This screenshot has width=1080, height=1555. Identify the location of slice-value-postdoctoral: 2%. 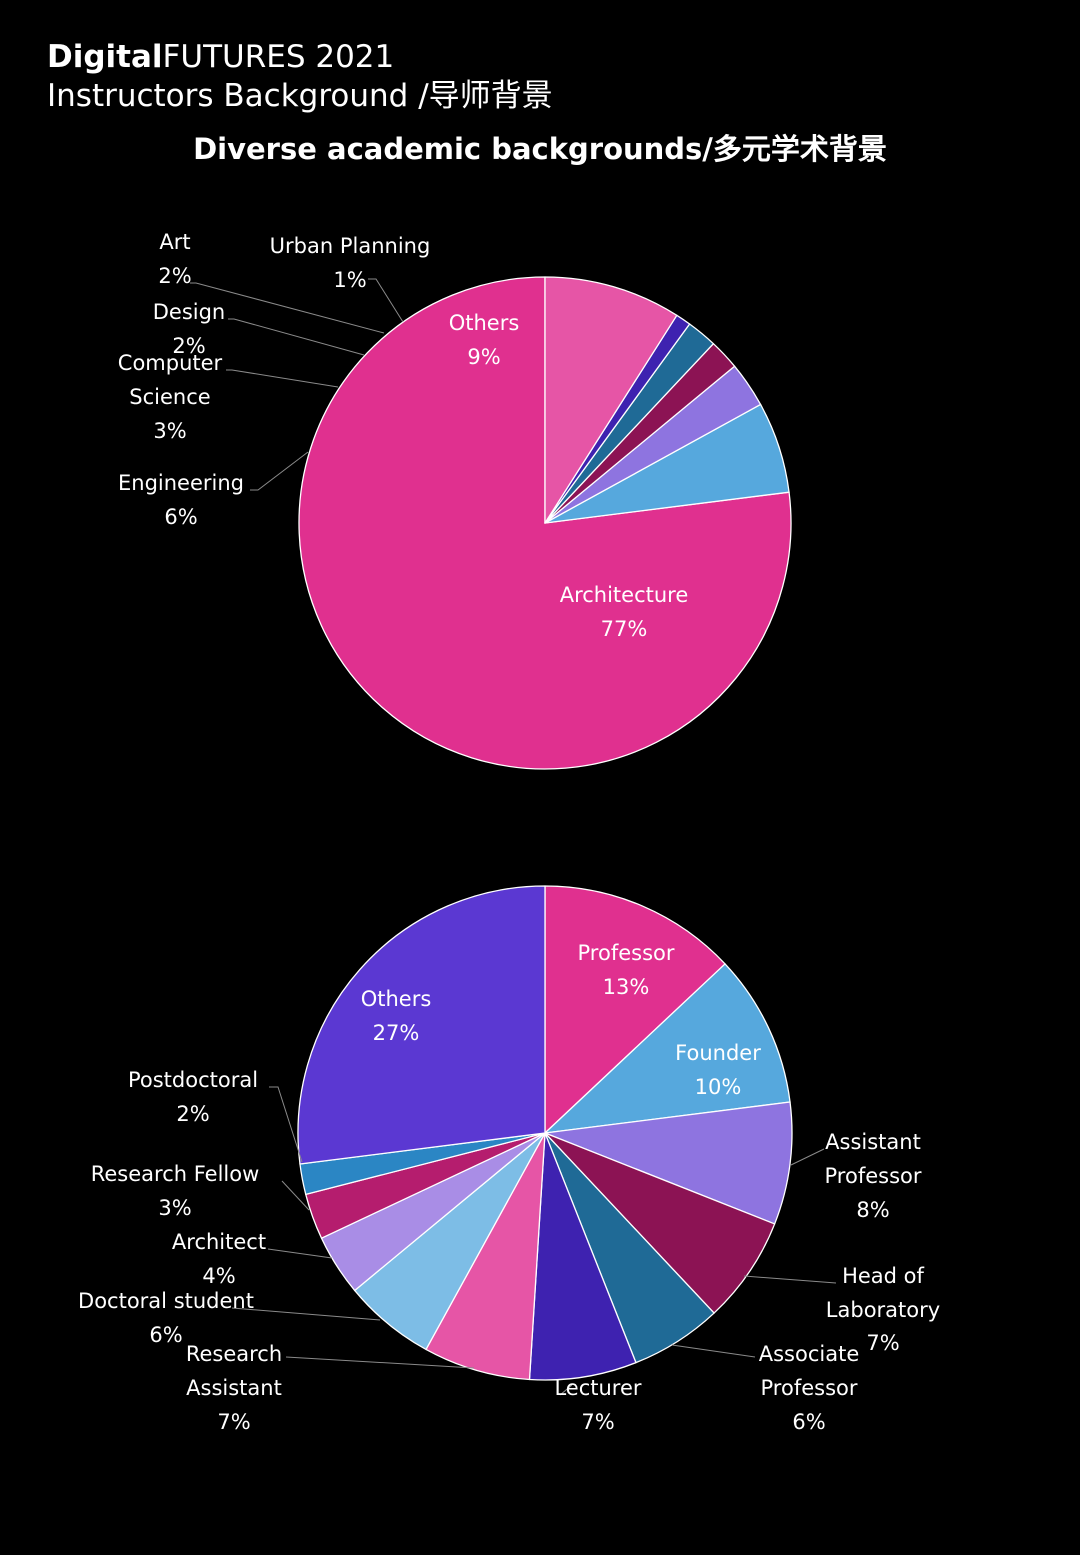
(192, 1114).